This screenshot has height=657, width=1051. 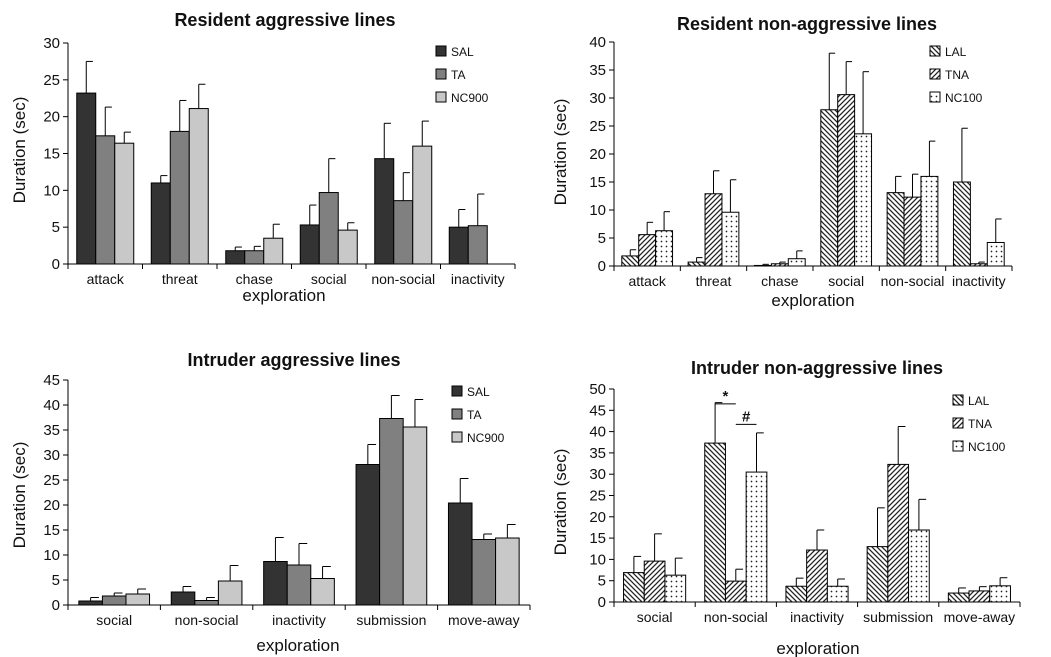 I want to click on x-tick-label: social, so click(x=329, y=279).